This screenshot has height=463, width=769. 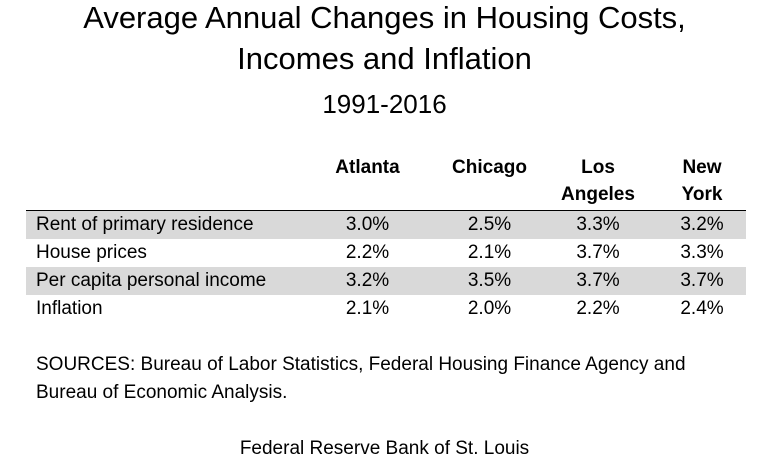 I want to click on column-header-text: Chicago, so click(x=489, y=167).